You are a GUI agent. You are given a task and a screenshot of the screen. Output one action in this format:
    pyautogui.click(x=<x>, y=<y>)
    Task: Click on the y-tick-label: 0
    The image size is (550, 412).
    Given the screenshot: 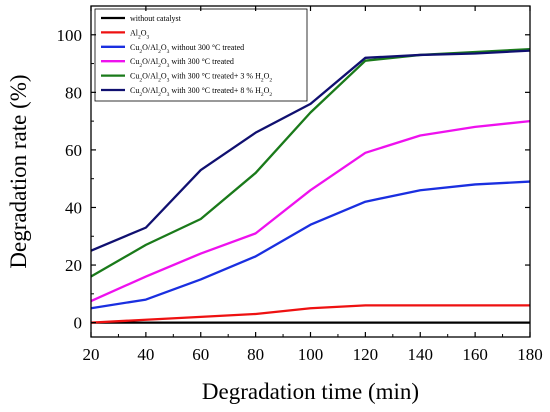 What is the action you would take?
    pyautogui.click(x=78, y=323)
    